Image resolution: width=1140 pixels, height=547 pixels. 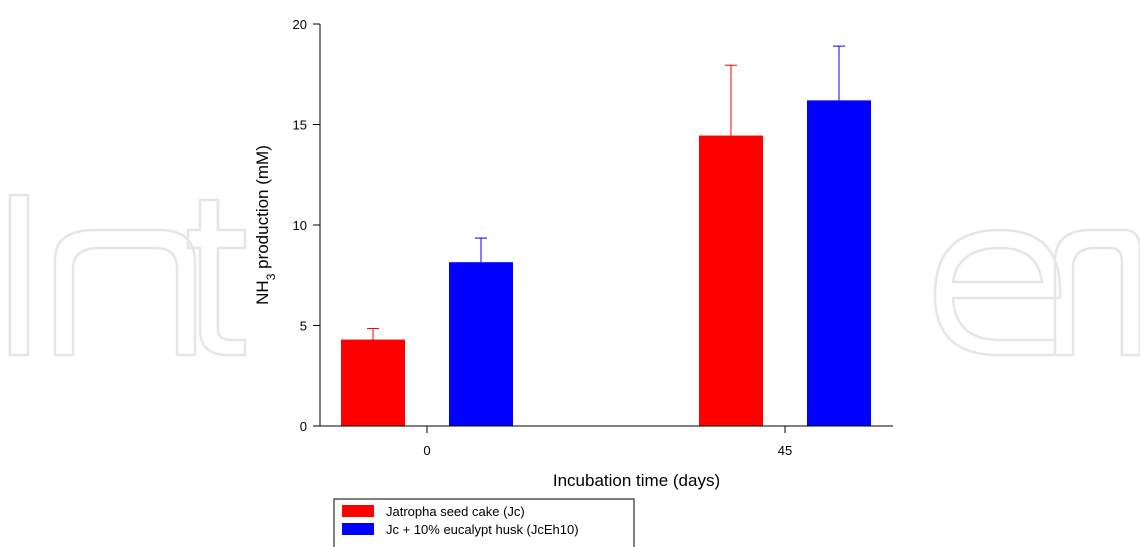 I want to click on legend-box, so click(x=484, y=522).